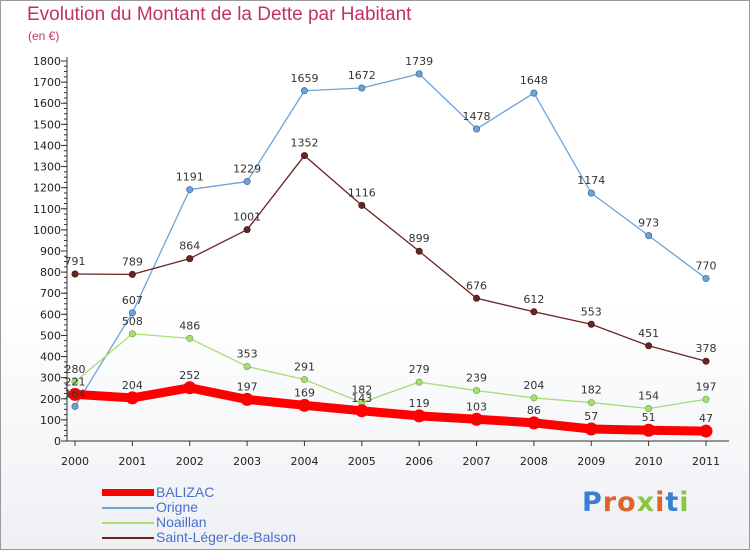 This screenshot has height=550, width=750. Describe the element at coordinates (591, 416) in the screenshot. I see `data-label-balizac: 57` at that location.